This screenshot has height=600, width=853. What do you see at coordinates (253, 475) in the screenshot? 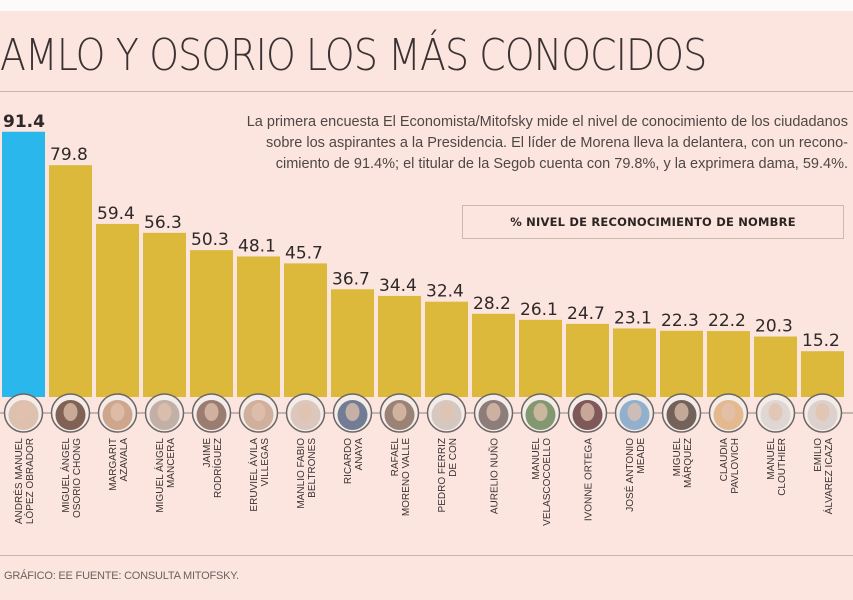
I see `candidate-name-line: ERUVIEL ÁVILA` at bounding box center [253, 475].